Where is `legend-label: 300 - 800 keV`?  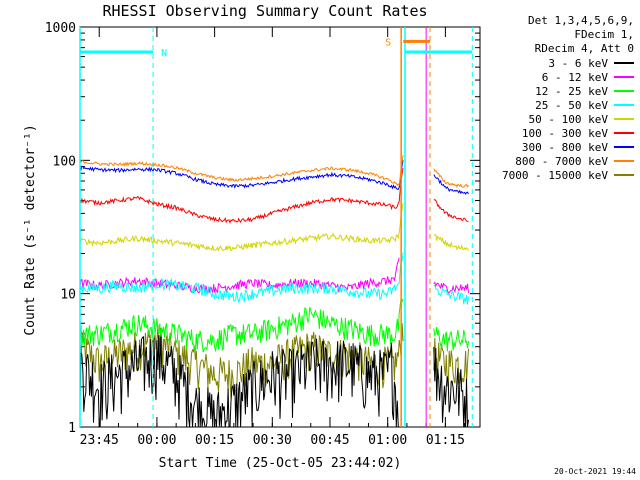 legend-label: 300 - 800 keV is located at coordinates (564, 147).